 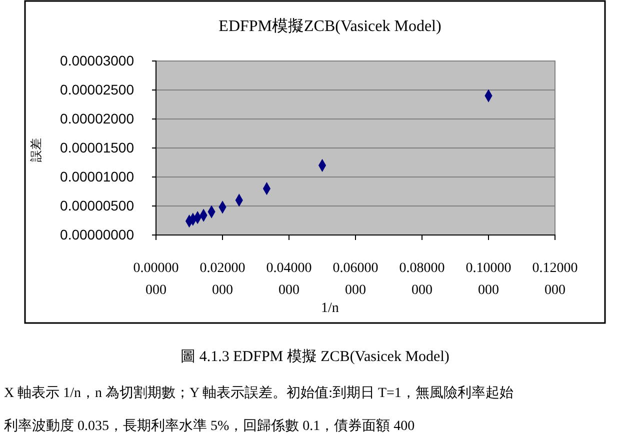 I want to click on x-tick-label: 0.10000000, so click(x=489, y=279).